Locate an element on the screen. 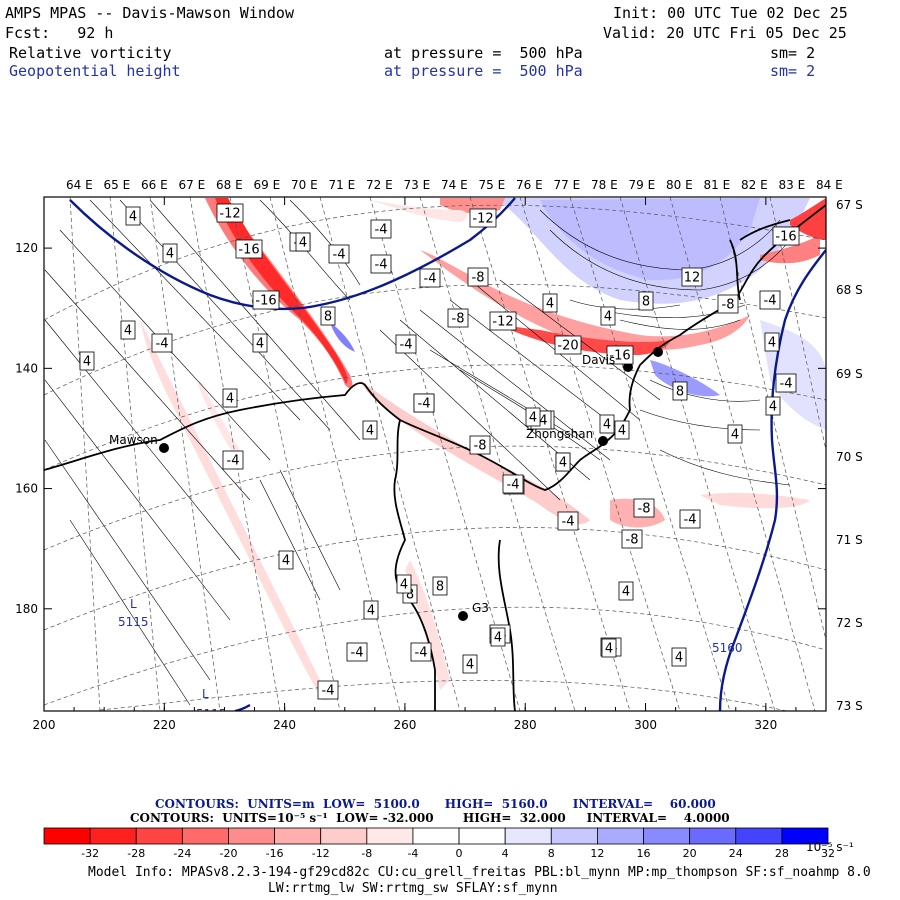 The image size is (900, 900). low-marker: L is located at coordinates (133, 604).